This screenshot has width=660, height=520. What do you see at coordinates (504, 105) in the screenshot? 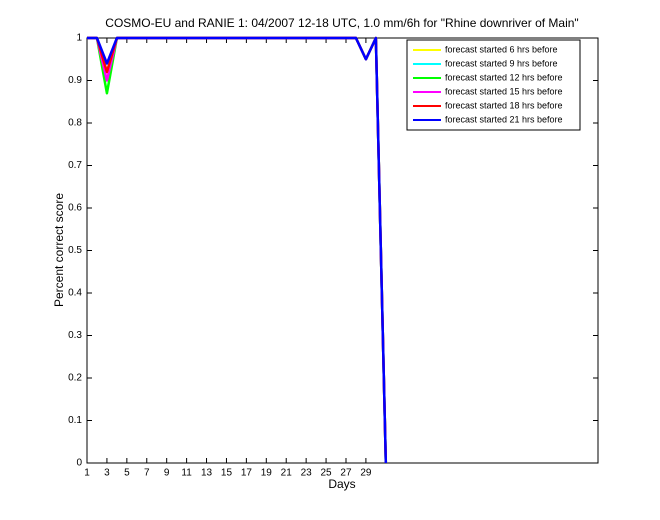
I see `legend-label: forecast started 18 hrs before` at bounding box center [504, 105].